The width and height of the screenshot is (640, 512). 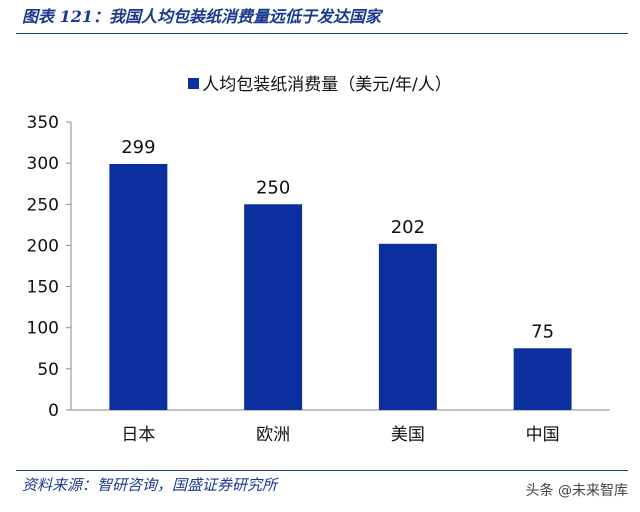 I want to click on top-rule, so click(x=322, y=33).